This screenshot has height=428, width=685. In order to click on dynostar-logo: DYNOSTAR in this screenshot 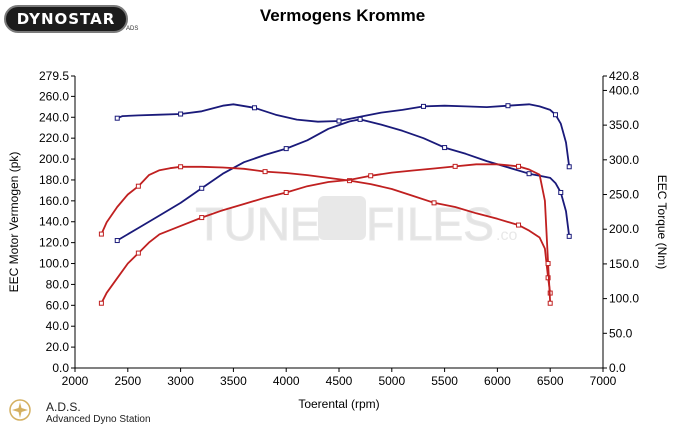, I will do `click(66, 19)`.